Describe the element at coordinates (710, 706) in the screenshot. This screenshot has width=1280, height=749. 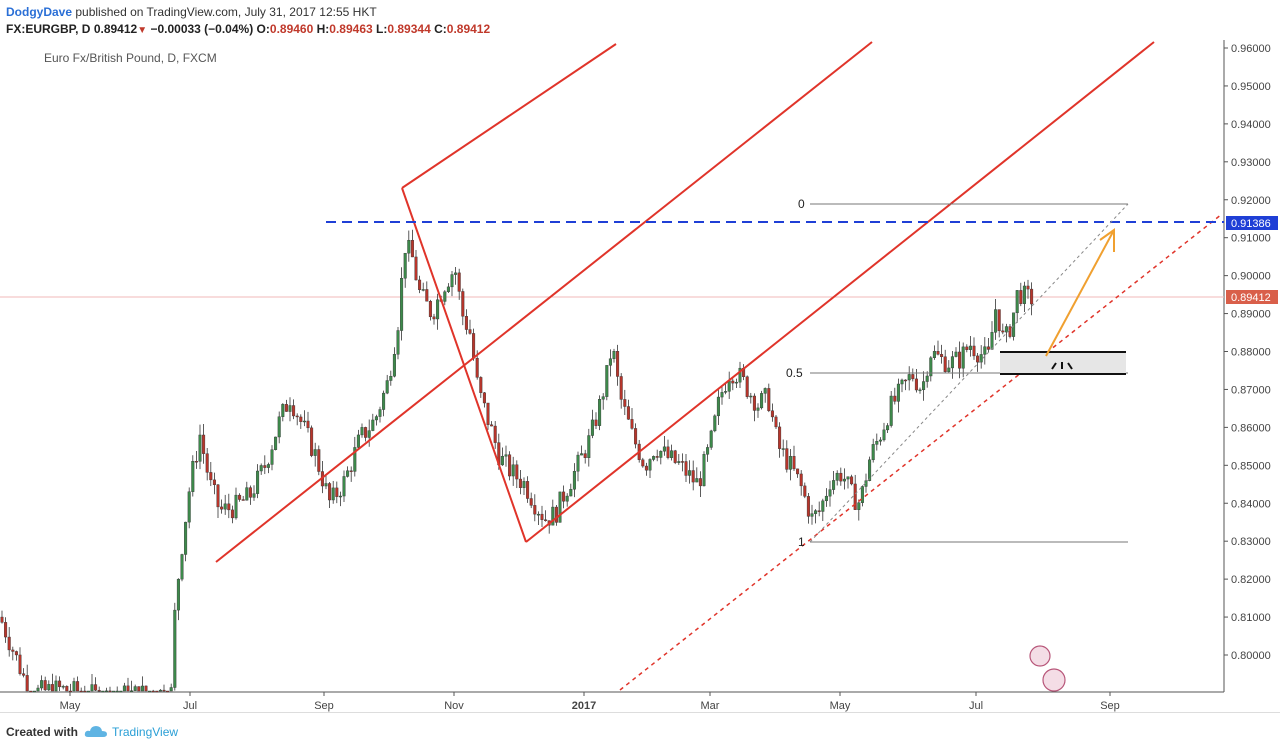
I see `x-tick-label: Mar` at that location.